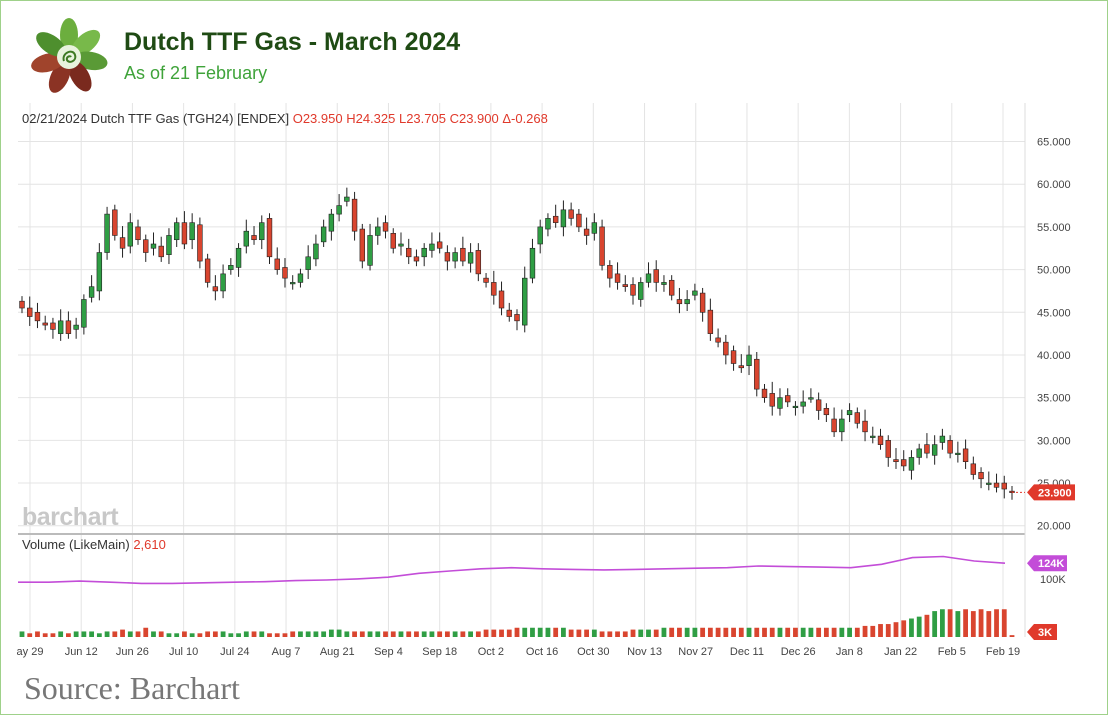 The image size is (1108, 715). Describe the element at coordinates (44, 544) in the screenshot. I see `volume-label: Volume` at that location.